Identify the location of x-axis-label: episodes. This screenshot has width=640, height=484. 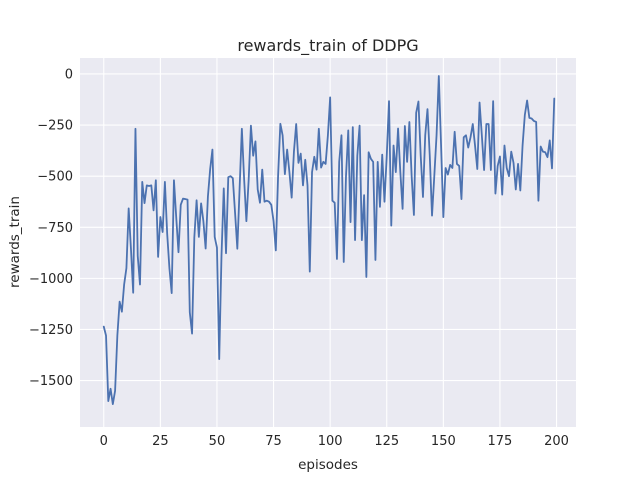
(328, 465).